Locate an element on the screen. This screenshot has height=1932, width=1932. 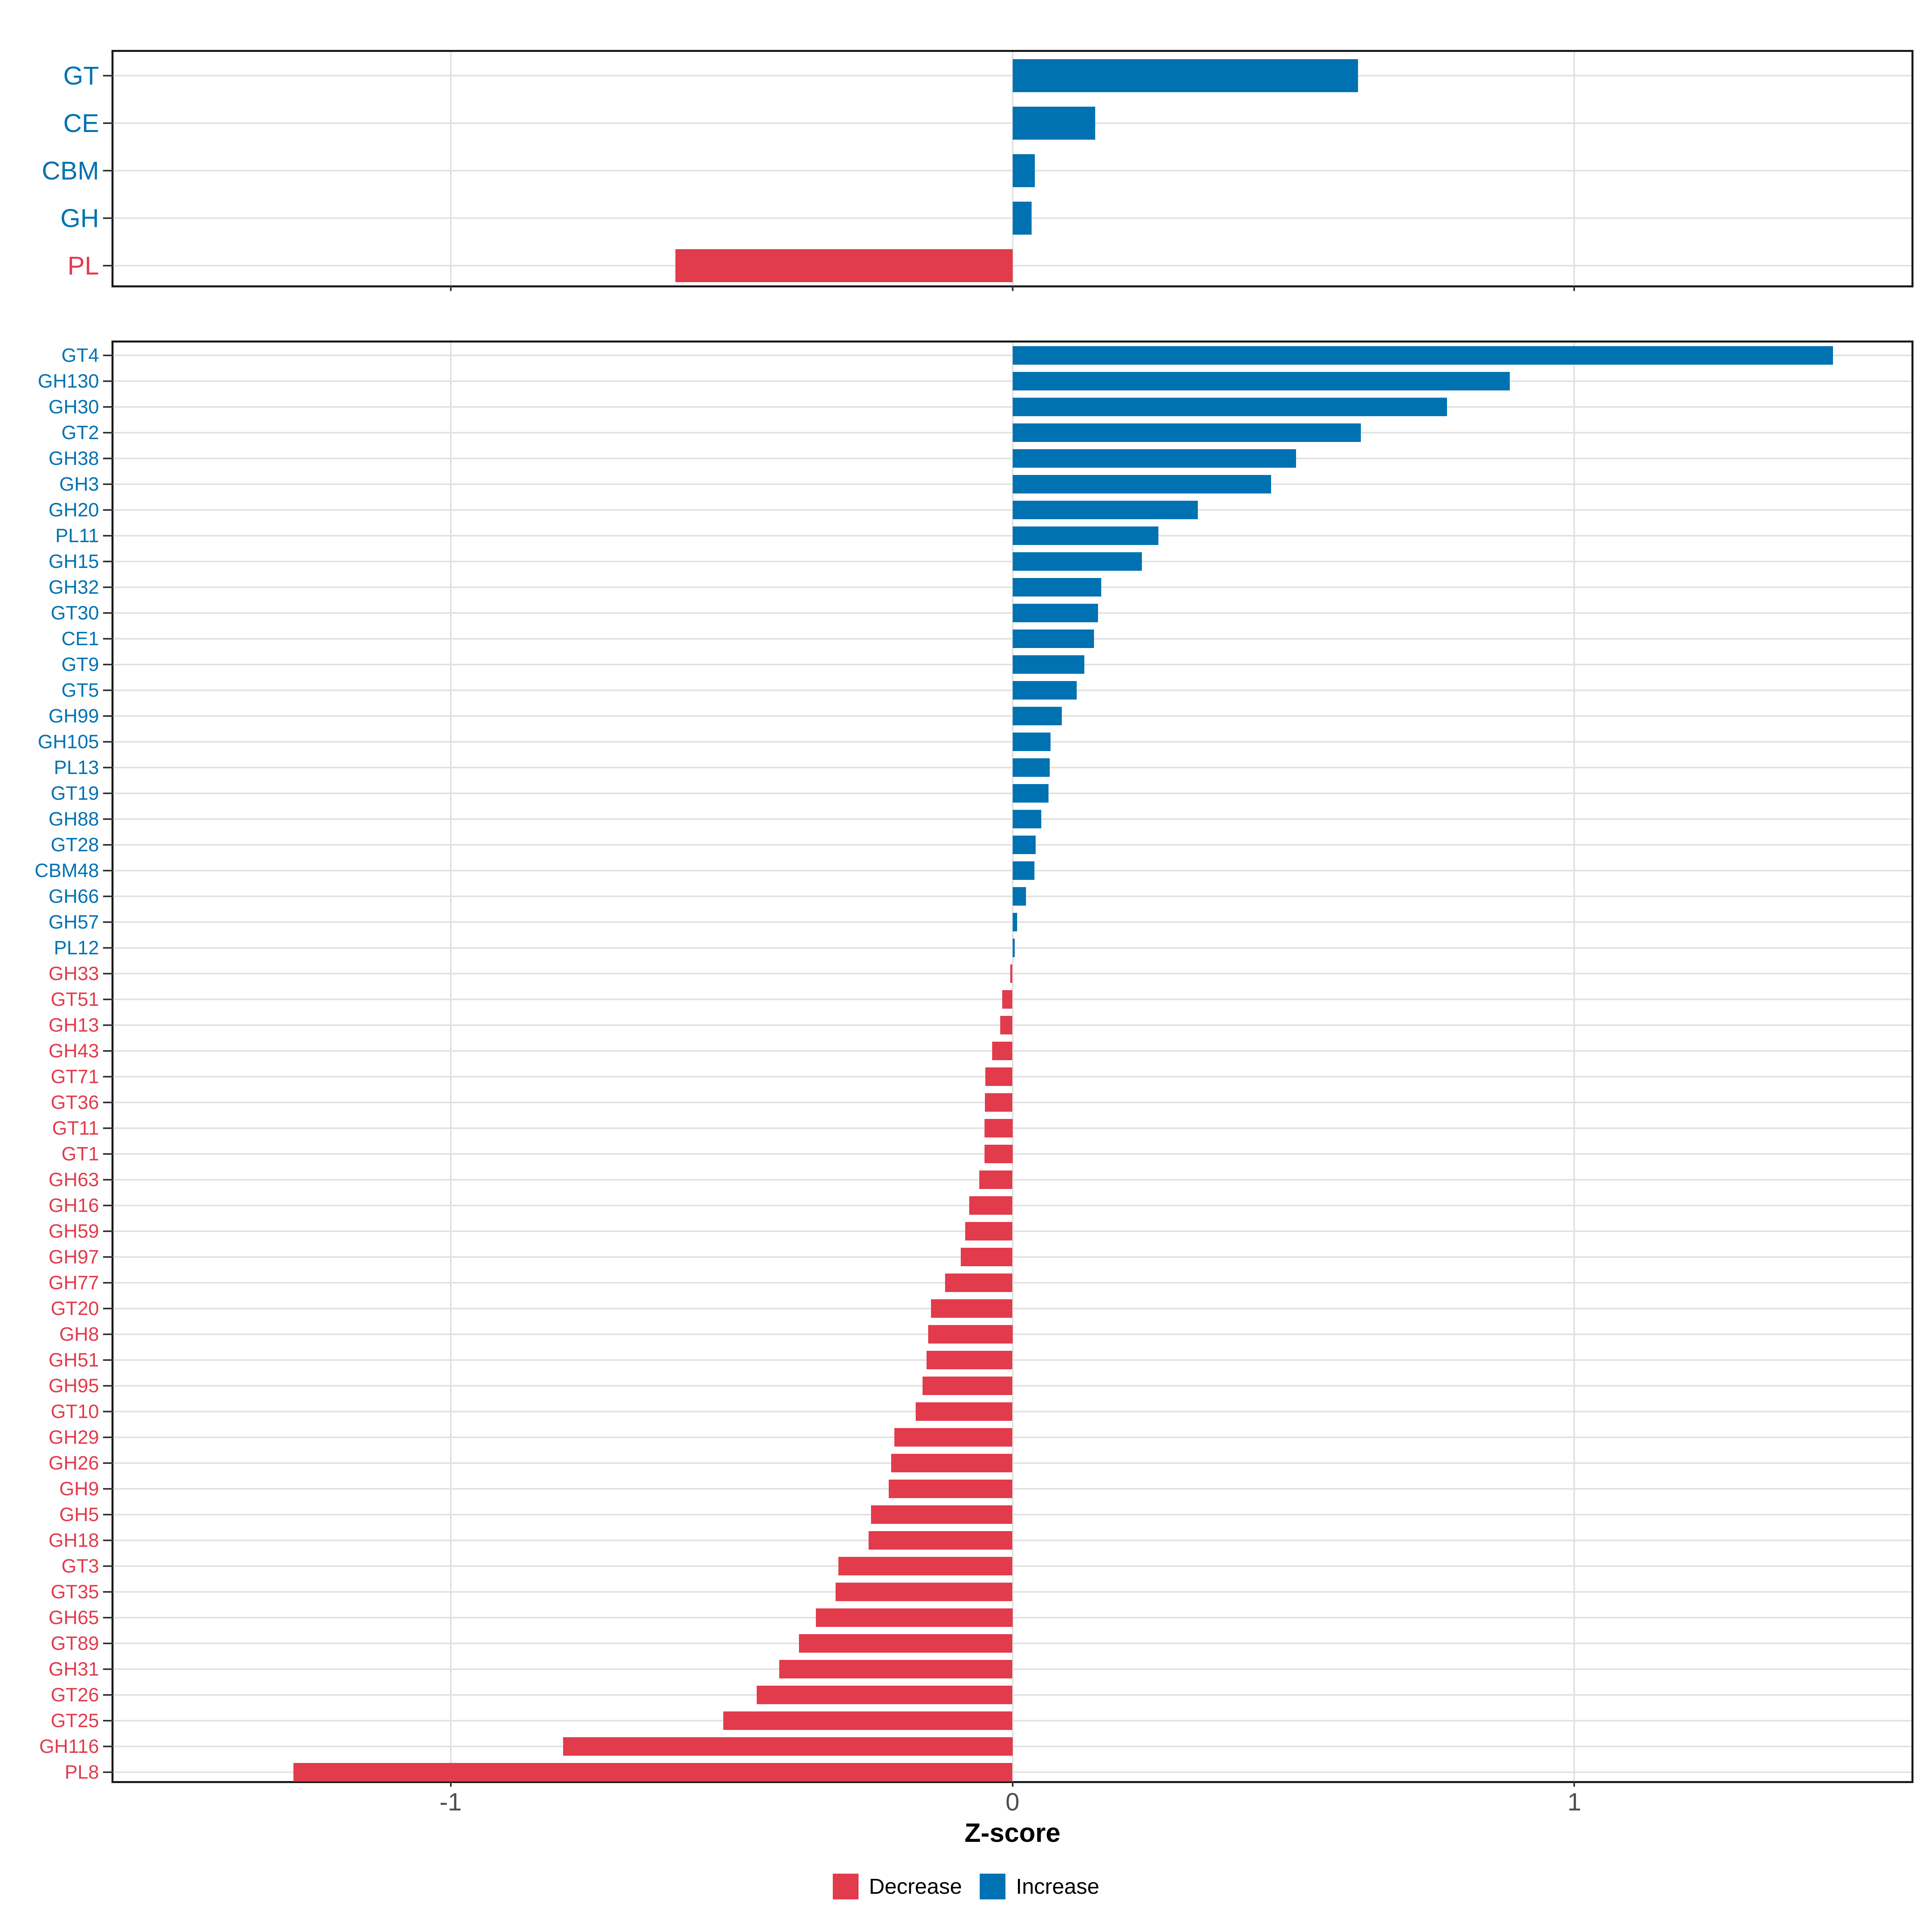
category-label: GH16 is located at coordinates (73, 1205).